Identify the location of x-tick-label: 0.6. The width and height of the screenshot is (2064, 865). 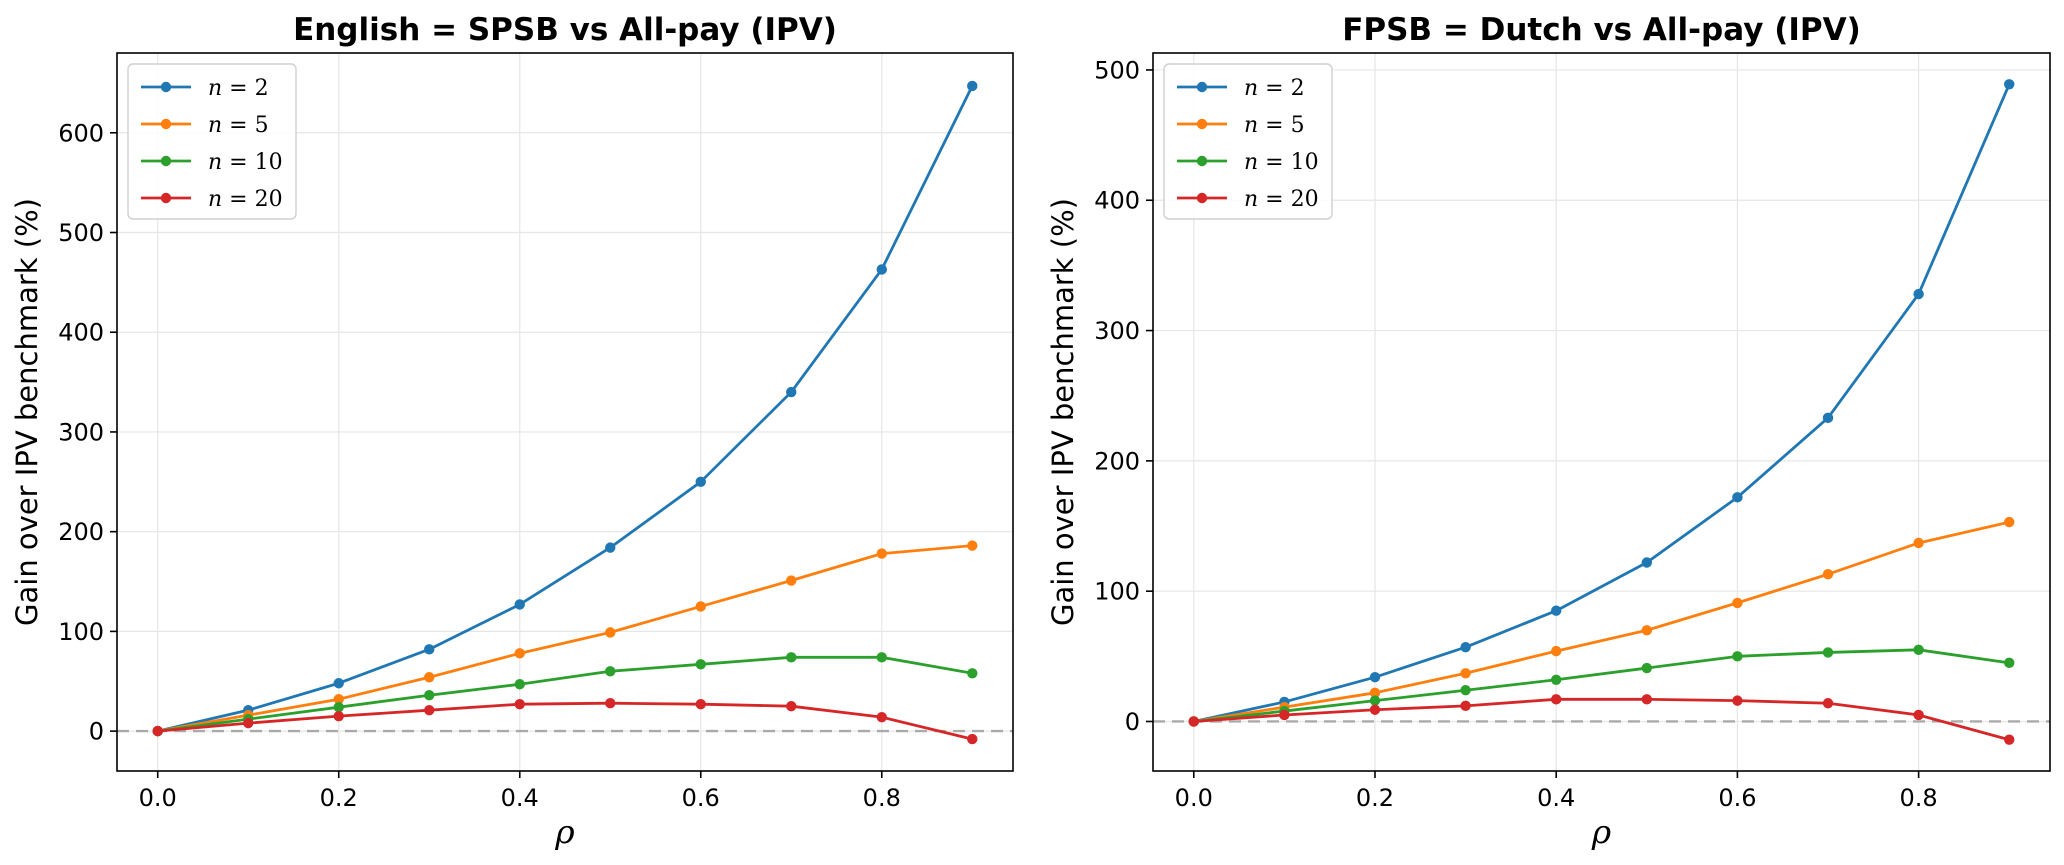
(701, 798).